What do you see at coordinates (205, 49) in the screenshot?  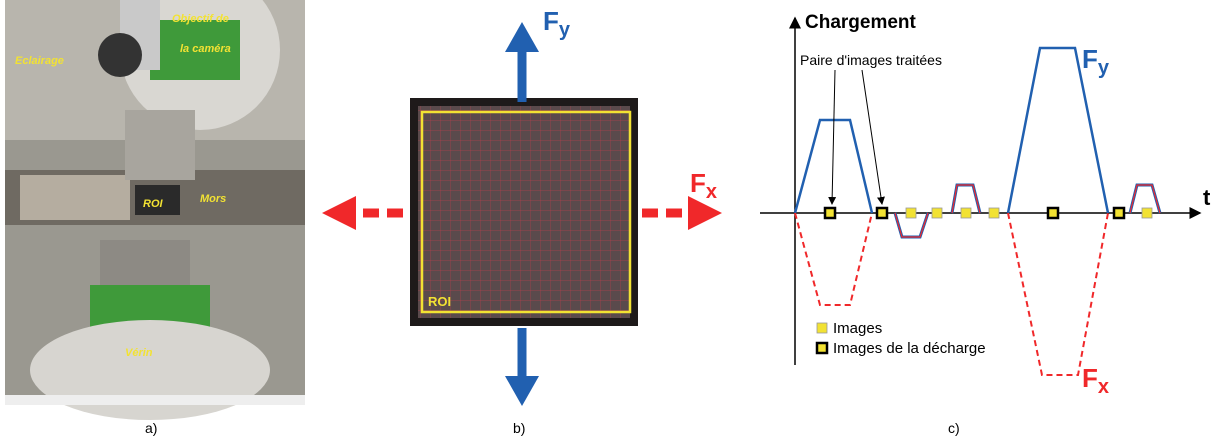 I see `label: la caméra` at bounding box center [205, 49].